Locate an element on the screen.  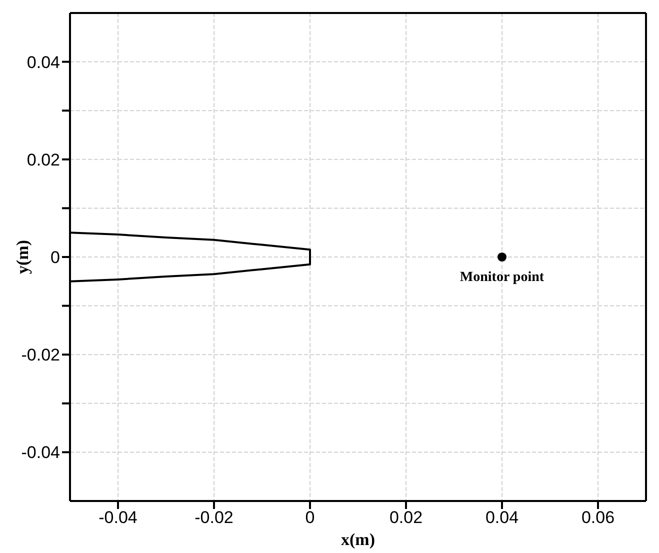
annotation: Monitor point is located at coordinates (502, 277).